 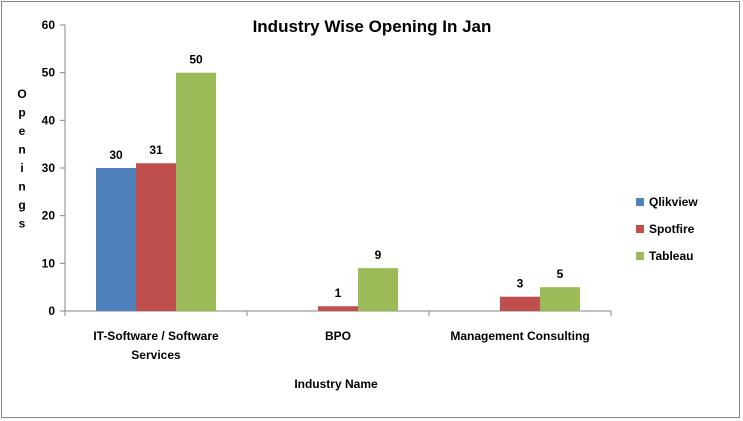 I want to click on legend-label: Spotfire, so click(x=672, y=229).